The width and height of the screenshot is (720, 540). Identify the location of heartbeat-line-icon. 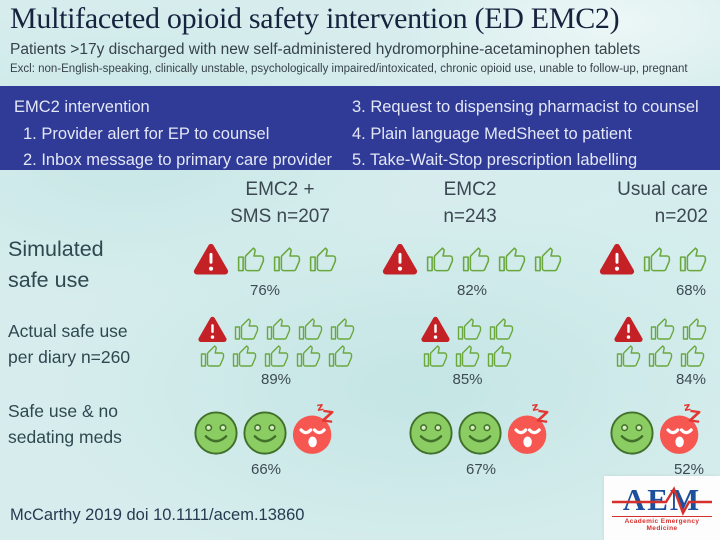
(662, 501).